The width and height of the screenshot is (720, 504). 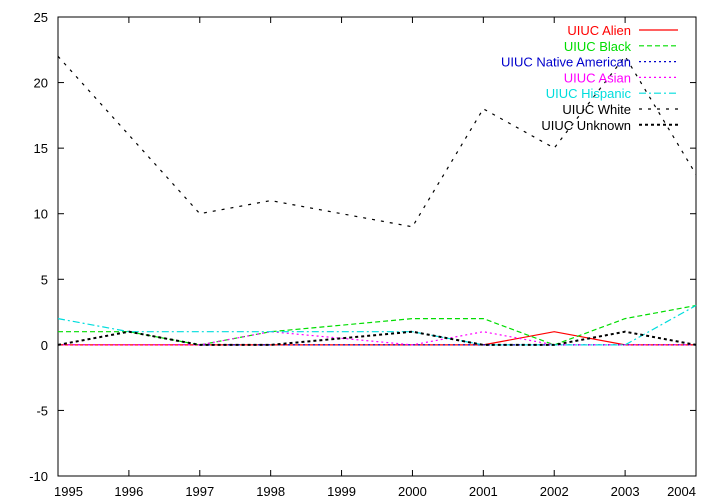 I want to click on x-tick-label: 1996, so click(x=128, y=491).